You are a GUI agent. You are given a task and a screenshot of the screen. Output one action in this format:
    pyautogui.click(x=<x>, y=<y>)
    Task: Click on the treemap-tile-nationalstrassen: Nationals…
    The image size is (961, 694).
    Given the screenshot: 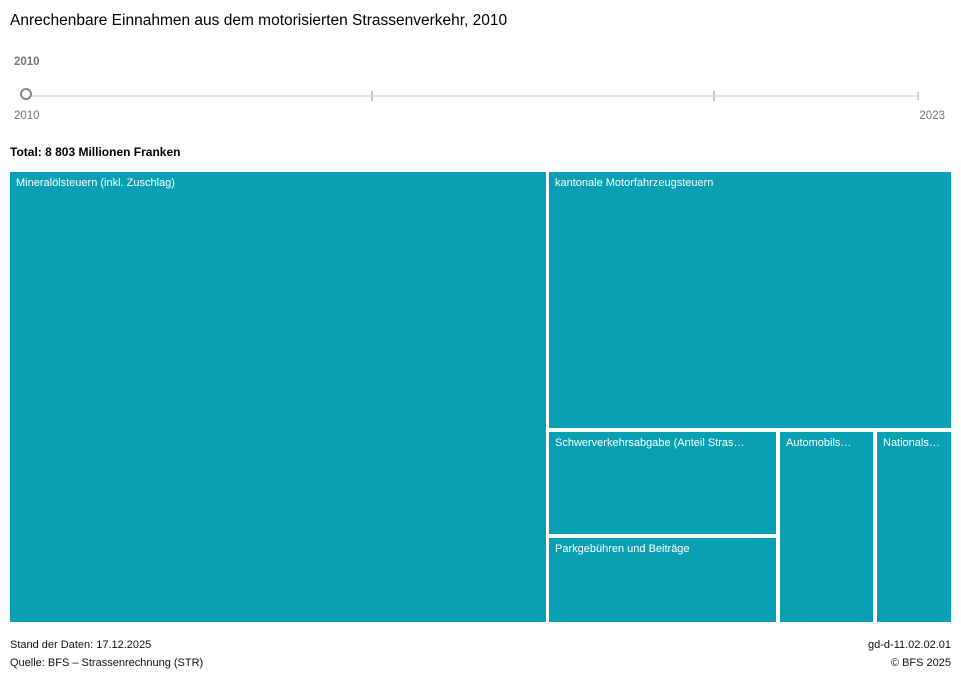 What is the action you would take?
    pyautogui.click(x=914, y=527)
    